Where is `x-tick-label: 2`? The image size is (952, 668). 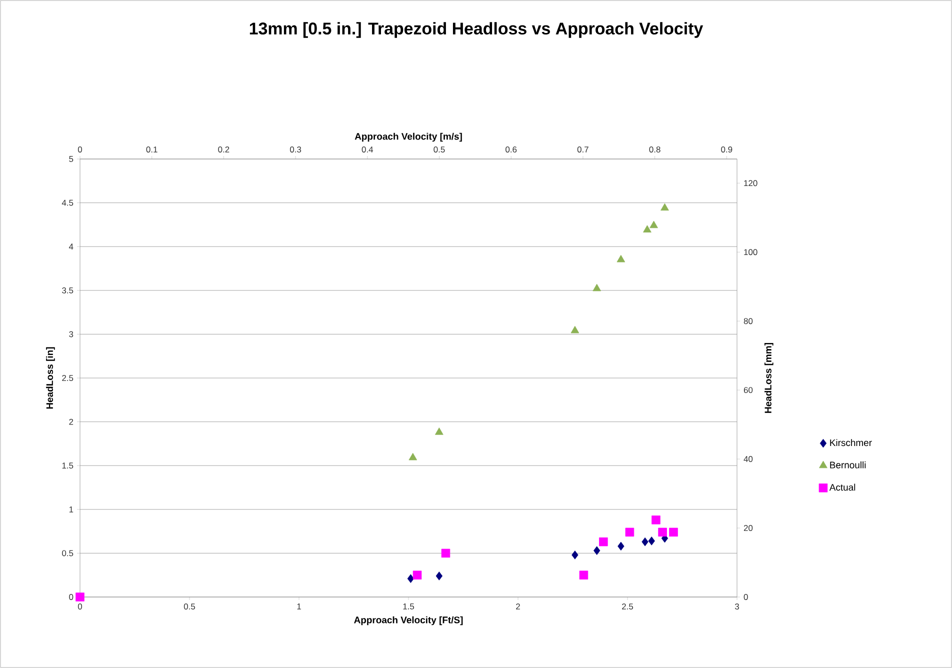 x-tick-label: 2 is located at coordinates (518, 607).